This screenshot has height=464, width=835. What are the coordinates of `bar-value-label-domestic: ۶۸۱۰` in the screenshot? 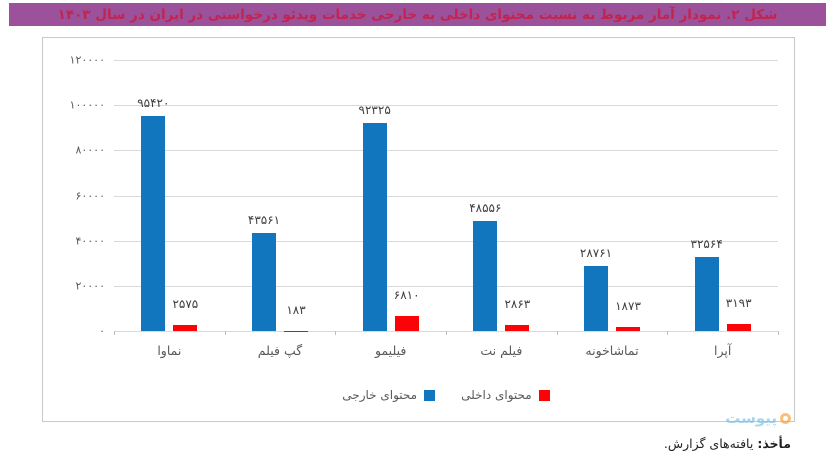 It's located at (406, 294).